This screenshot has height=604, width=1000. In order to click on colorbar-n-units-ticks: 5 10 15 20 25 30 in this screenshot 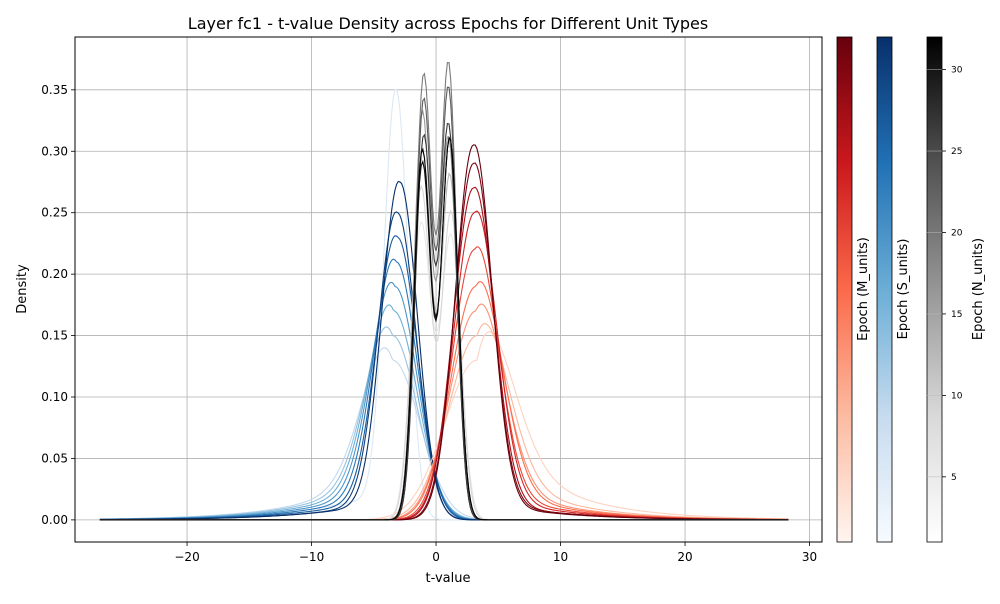, I will do `click(945, 274)`.